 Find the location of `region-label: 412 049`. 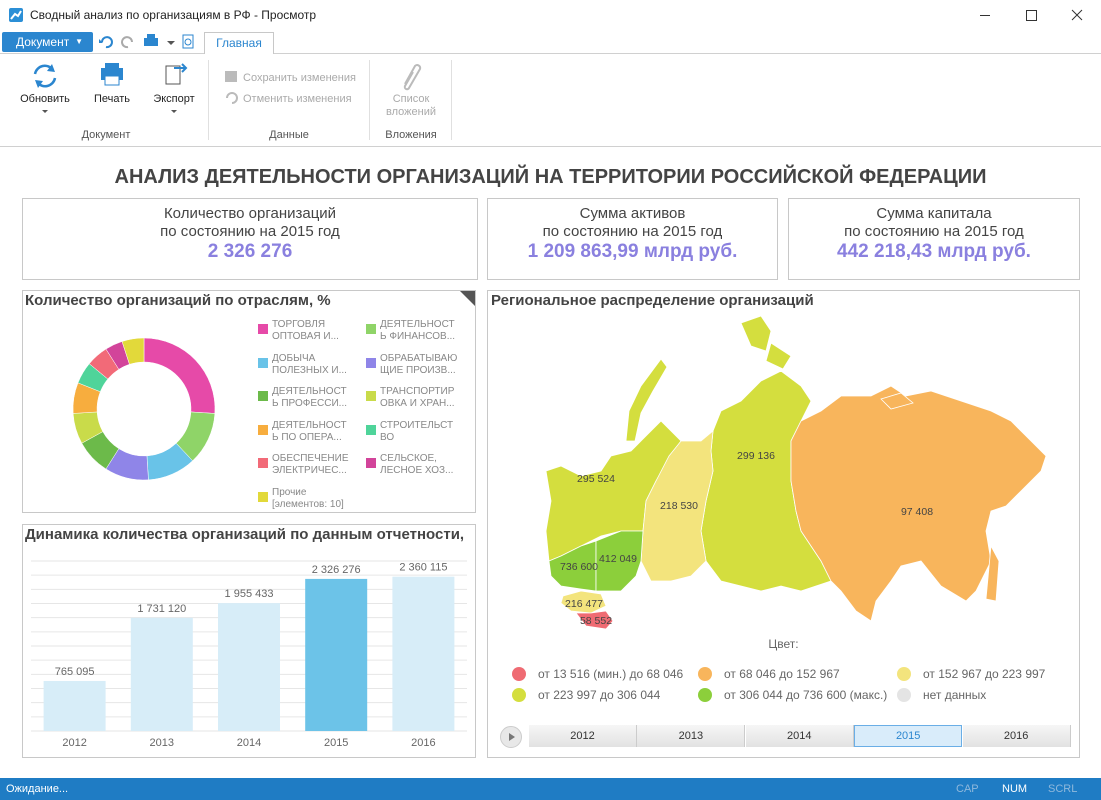

region-label: 412 049 is located at coordinates (618, 559).